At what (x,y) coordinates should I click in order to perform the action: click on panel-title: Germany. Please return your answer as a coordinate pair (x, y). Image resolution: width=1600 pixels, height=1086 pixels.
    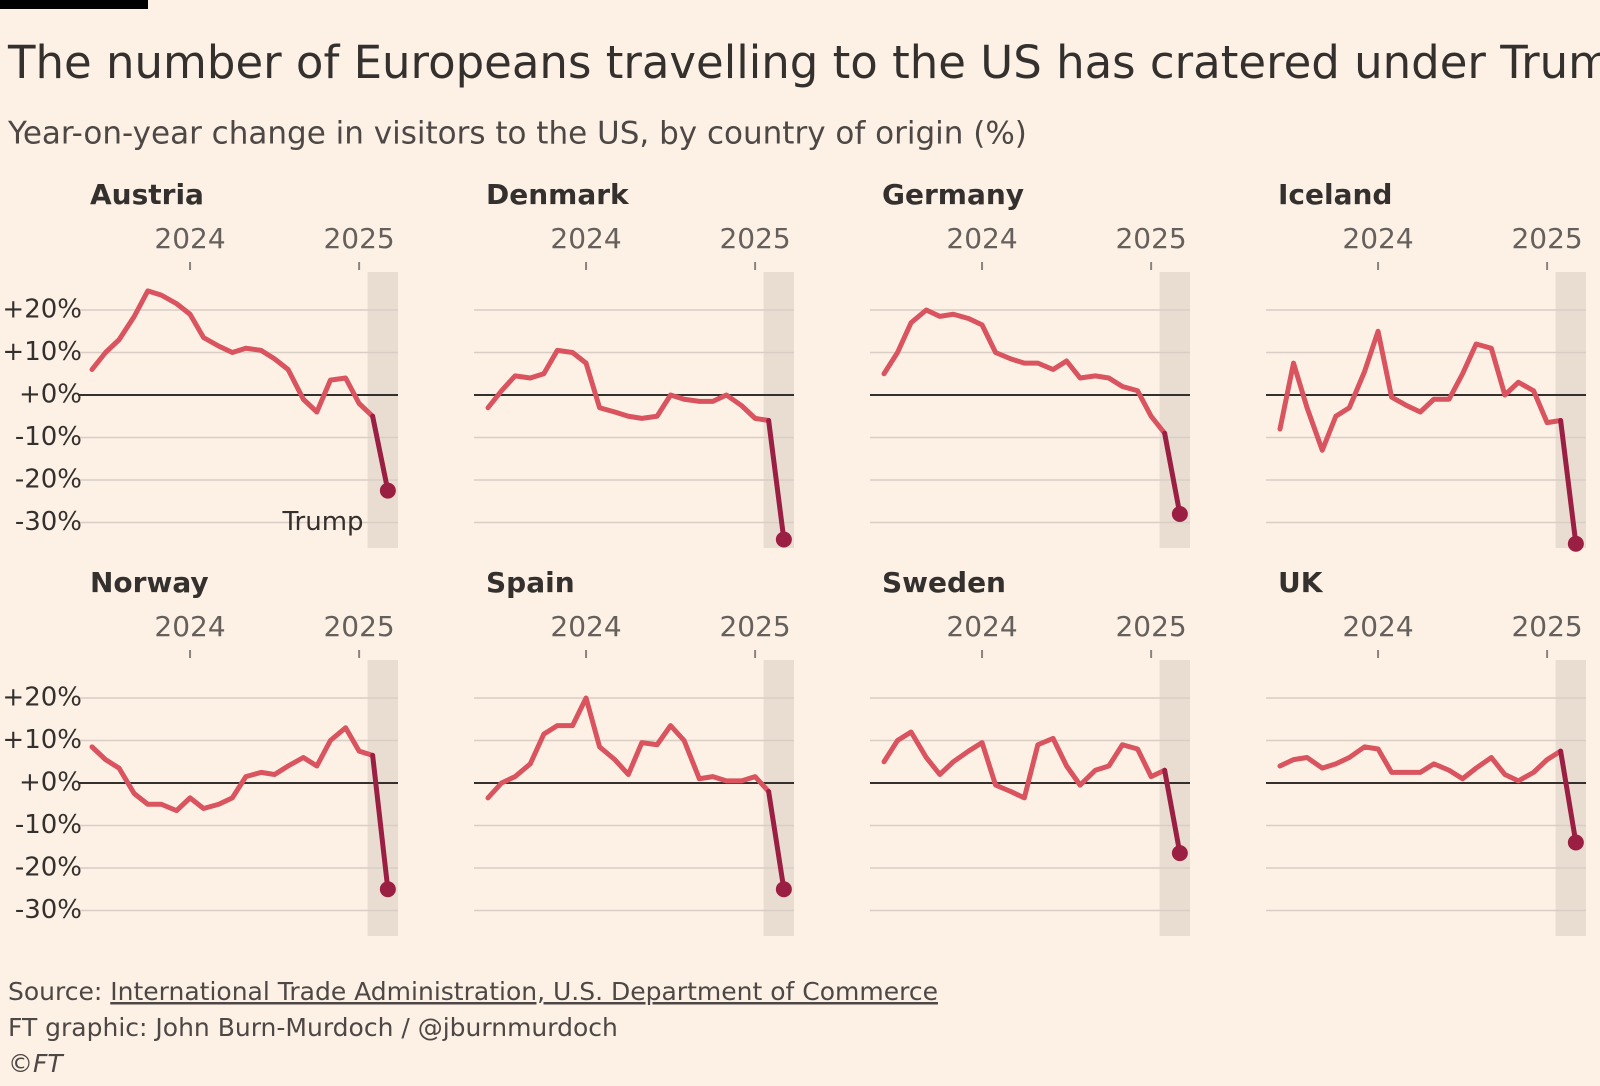
    Looking at the image, I should click on (953, 194).